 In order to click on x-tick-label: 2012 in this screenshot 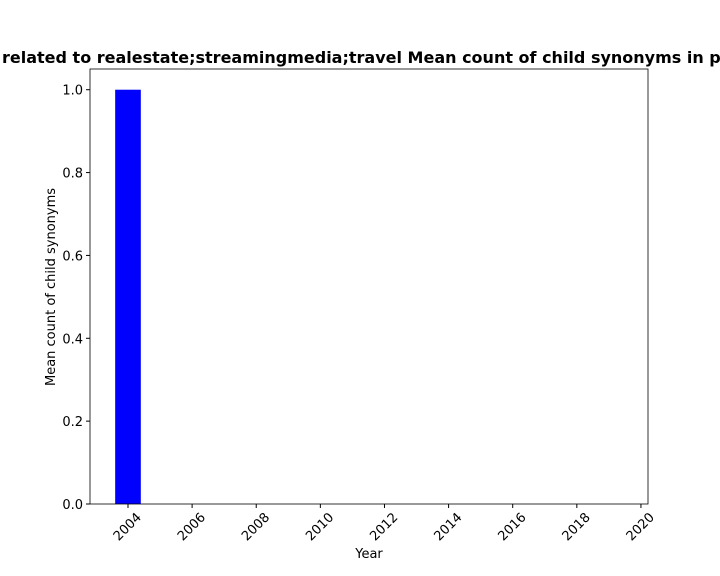, I will do `click(384, 527)`.